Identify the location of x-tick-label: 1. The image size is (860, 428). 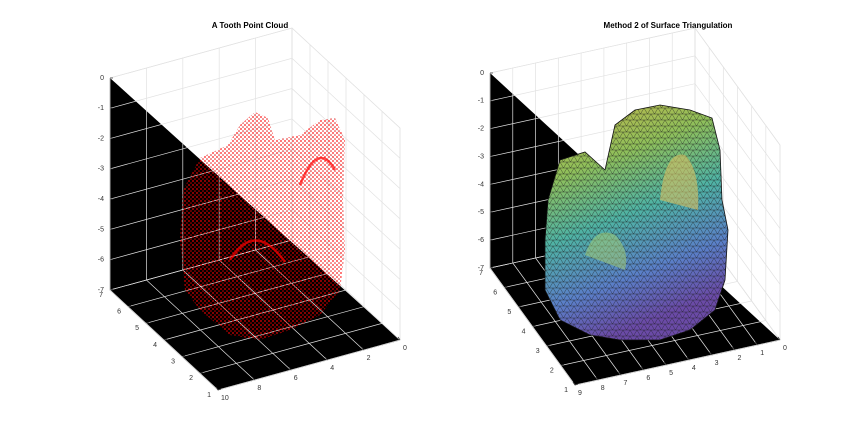
(762, 353).